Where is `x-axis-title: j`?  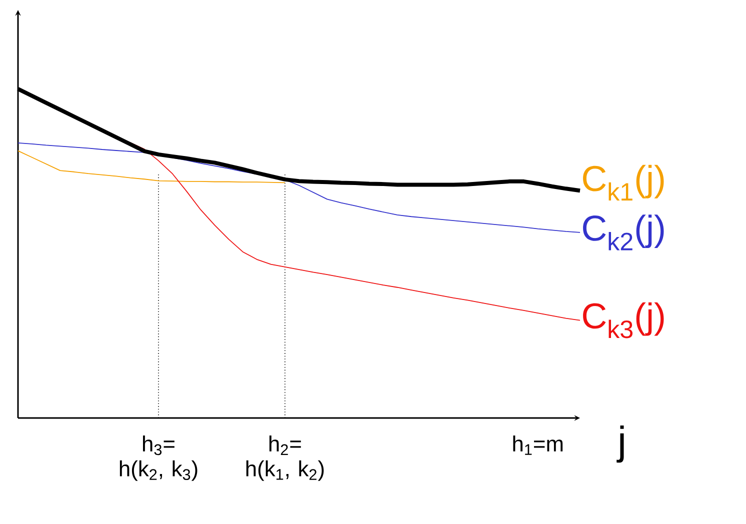
x-axis-title: j is located at coordinates (620, 444).